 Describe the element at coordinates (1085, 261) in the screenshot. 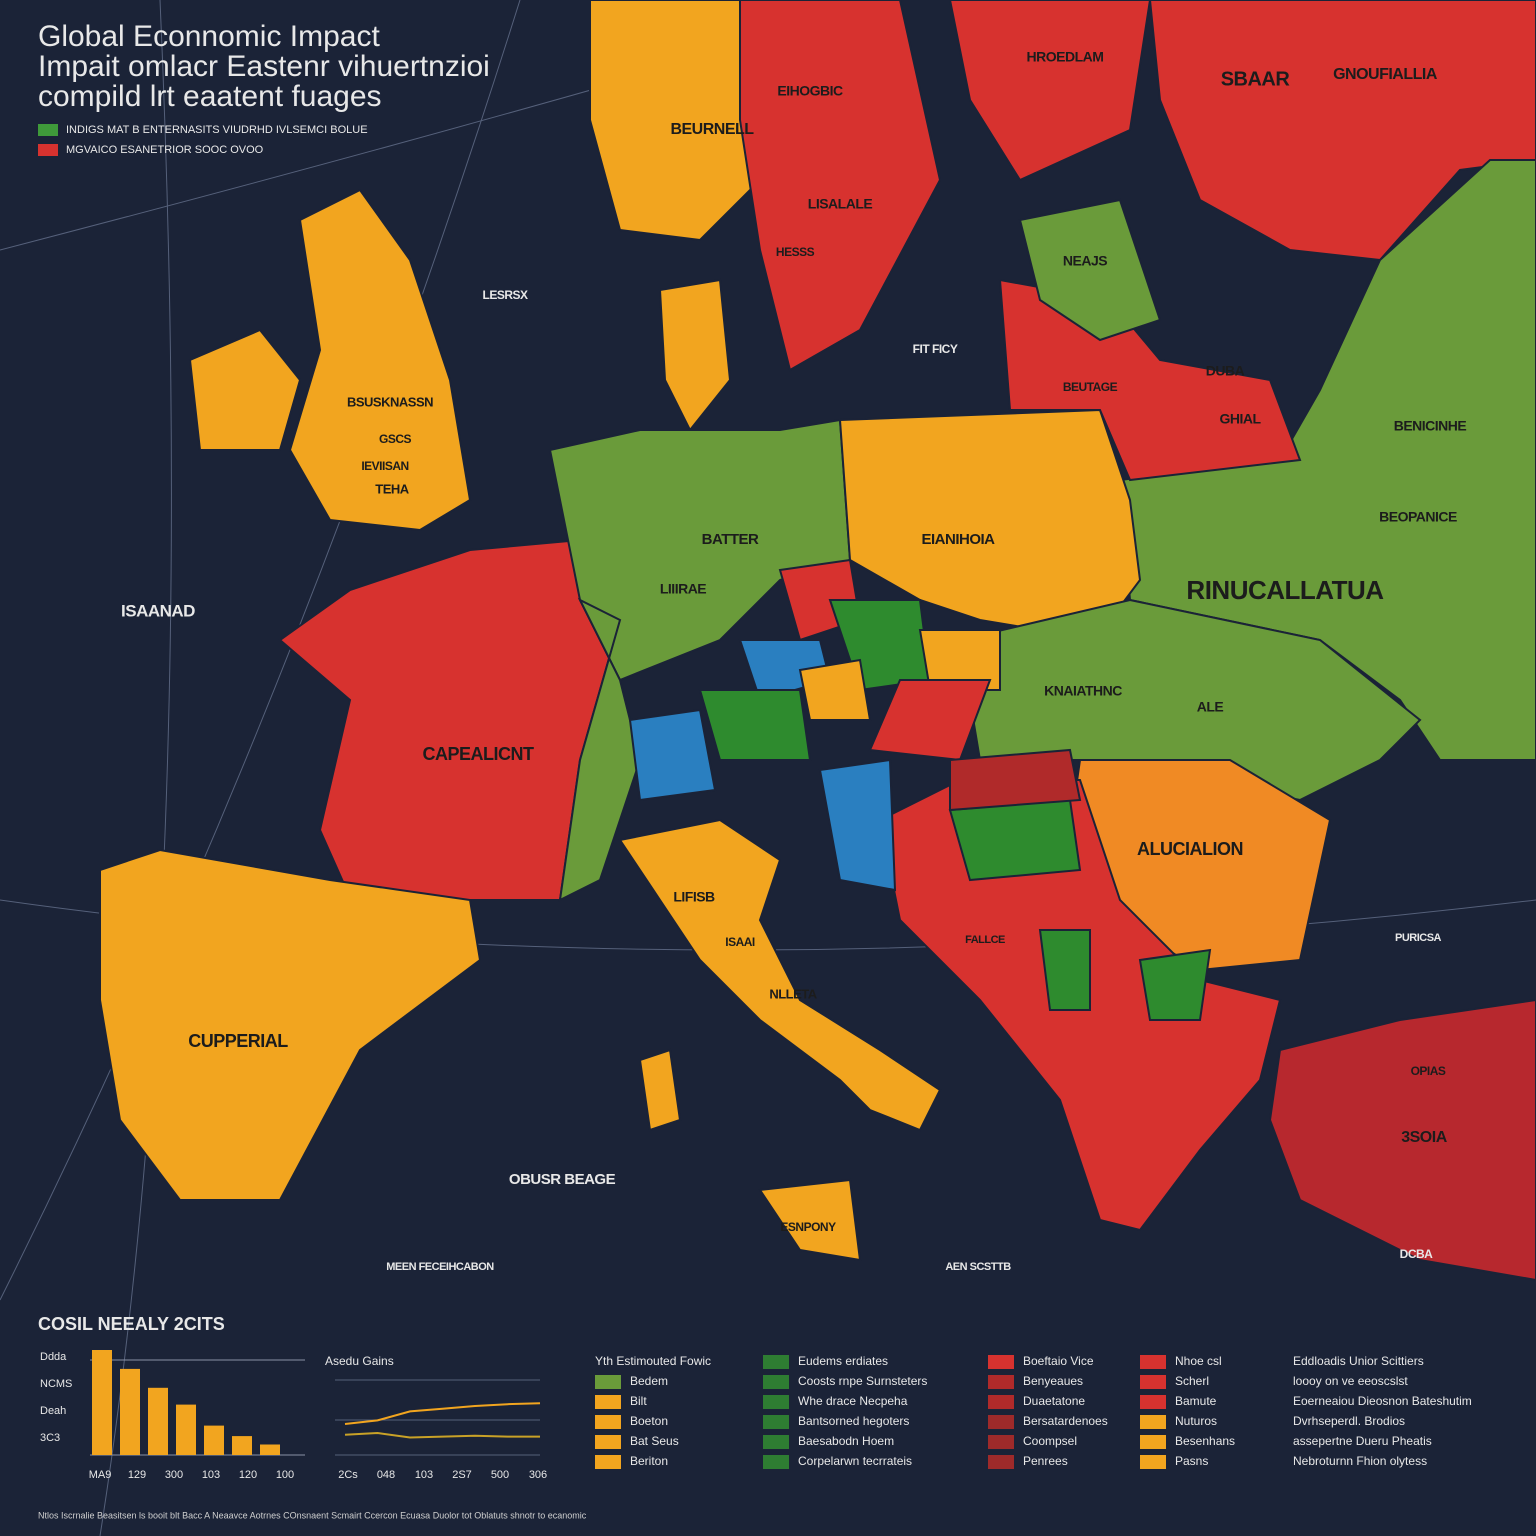

I see `region-label: NEAJS` at that location.